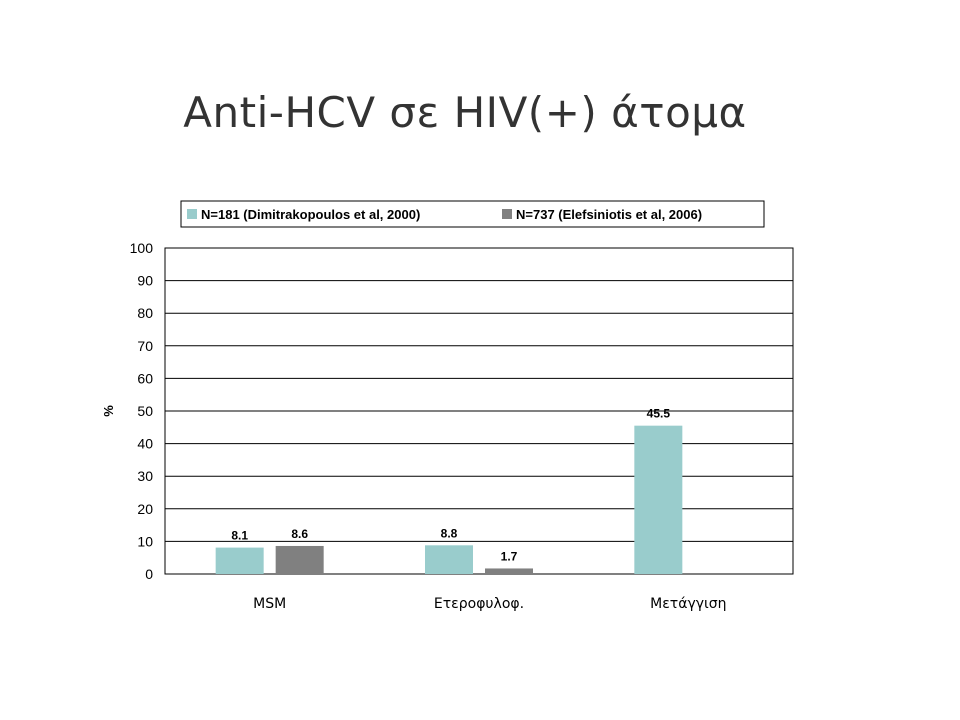 The image size is (960, 720). Describe the element at coordinates (149, 574) in the screenshot. I see `y-tick-label: 0` at that location.